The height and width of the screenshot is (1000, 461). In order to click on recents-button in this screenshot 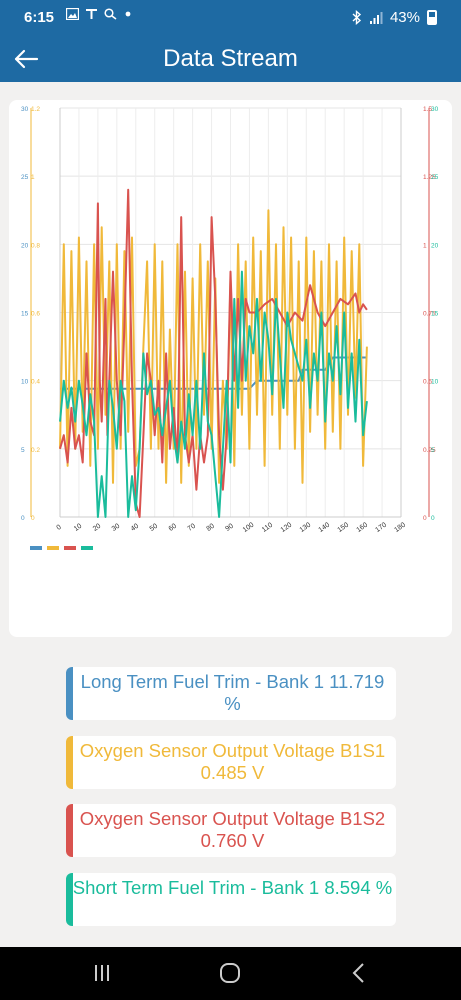, I will do `click(102, 973)`.